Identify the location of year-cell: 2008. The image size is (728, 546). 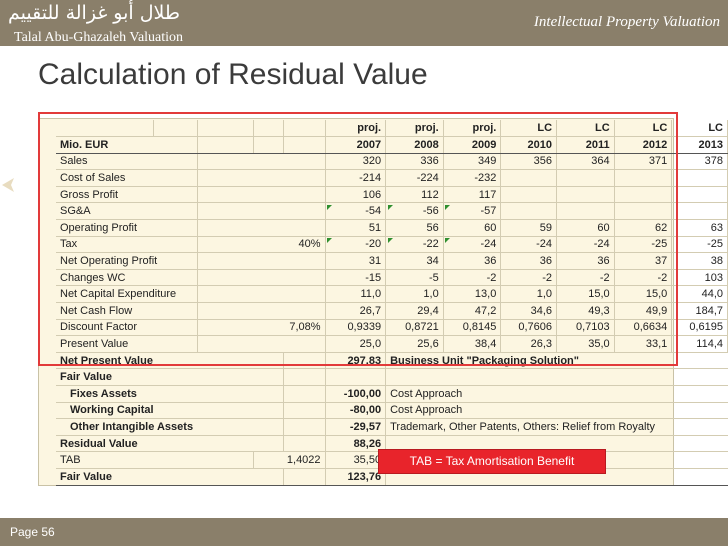
(414, 145).